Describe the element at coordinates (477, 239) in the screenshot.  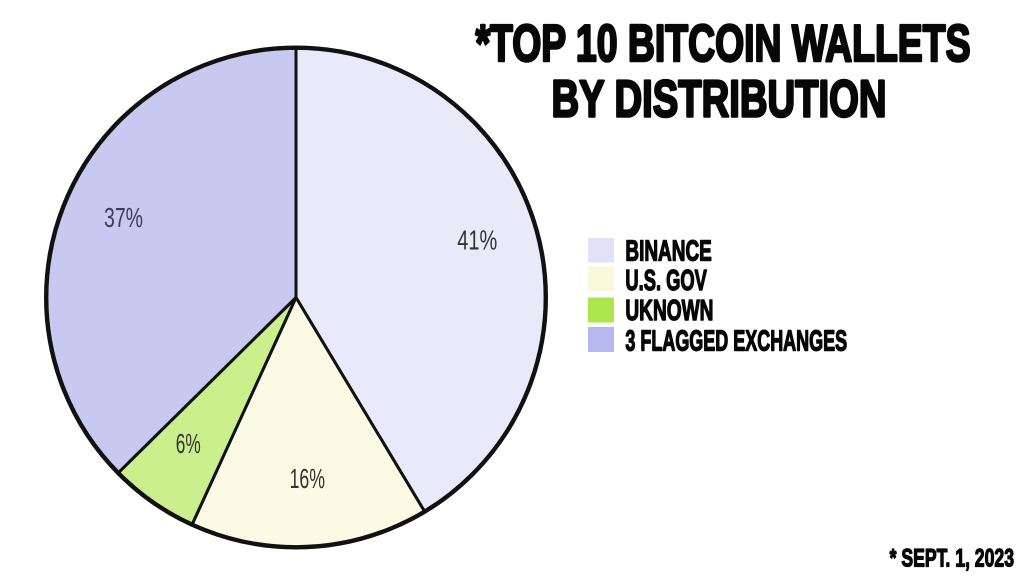
I see `svg-text: 41%` at that location.